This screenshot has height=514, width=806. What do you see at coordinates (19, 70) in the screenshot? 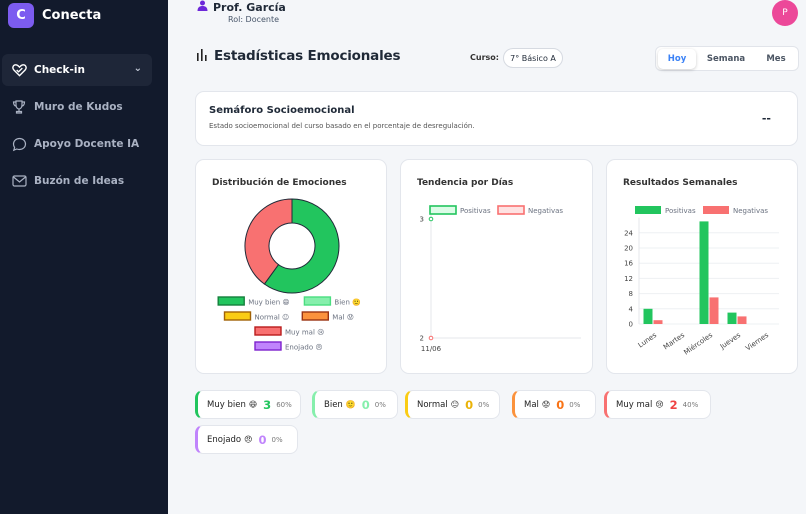
I see `heart-check-icon` at bounding box center [19, 70].